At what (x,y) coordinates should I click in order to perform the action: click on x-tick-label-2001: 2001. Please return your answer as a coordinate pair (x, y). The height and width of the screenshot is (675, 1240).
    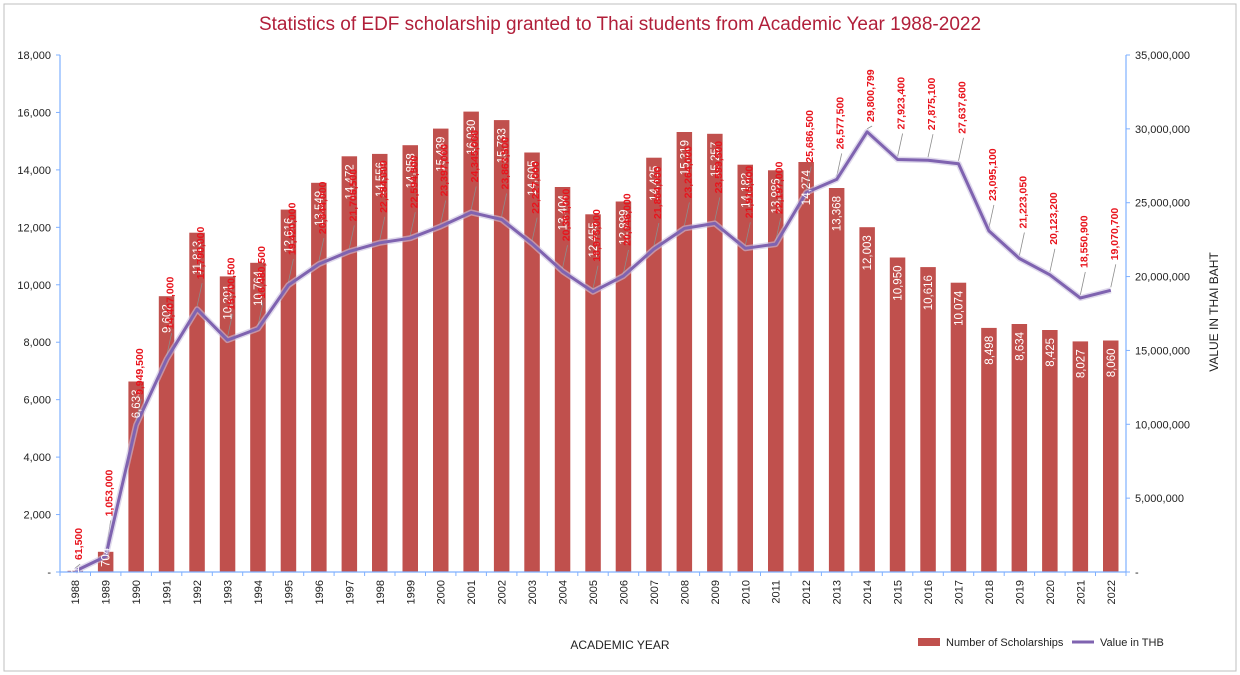
    Looking at the image, I should click on (472, 592).